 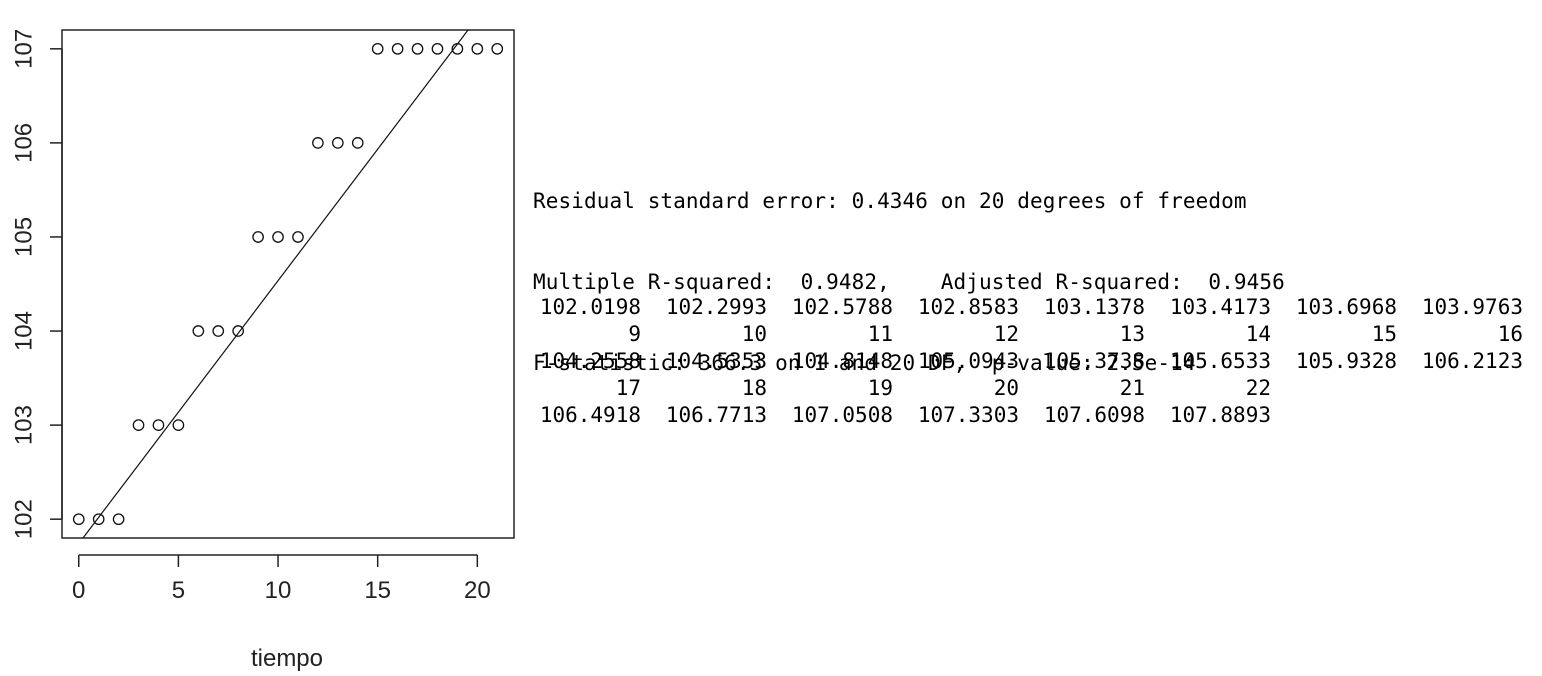 I want to click on fitted-value: 107.0508, so click(x=842, y=415).